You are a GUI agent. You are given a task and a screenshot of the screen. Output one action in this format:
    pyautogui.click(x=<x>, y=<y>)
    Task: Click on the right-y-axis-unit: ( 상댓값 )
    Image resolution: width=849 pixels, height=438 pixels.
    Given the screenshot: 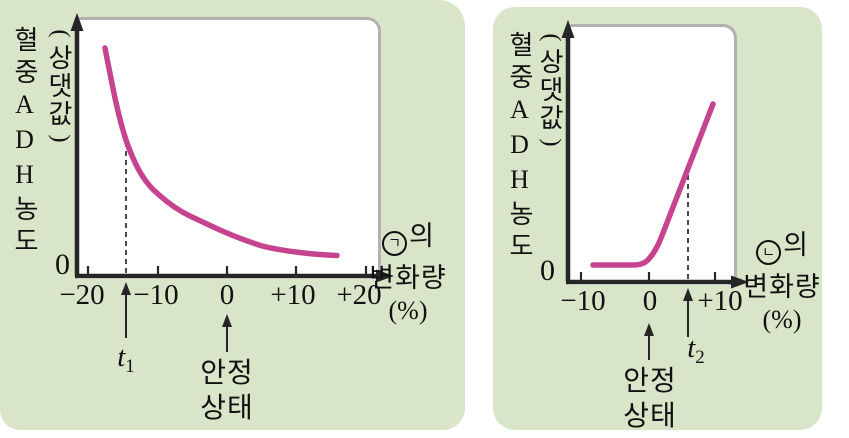 What is the action you would take?
    pyautogui.click(x=549, y=90)
    